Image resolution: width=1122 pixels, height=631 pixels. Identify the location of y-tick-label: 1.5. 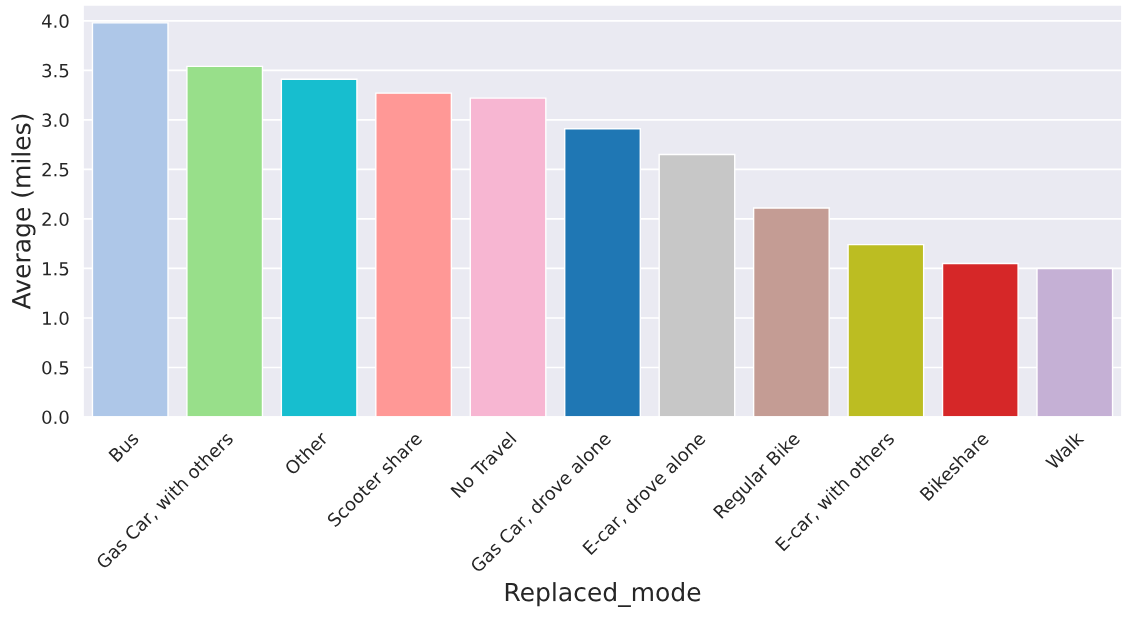
(56, 269).